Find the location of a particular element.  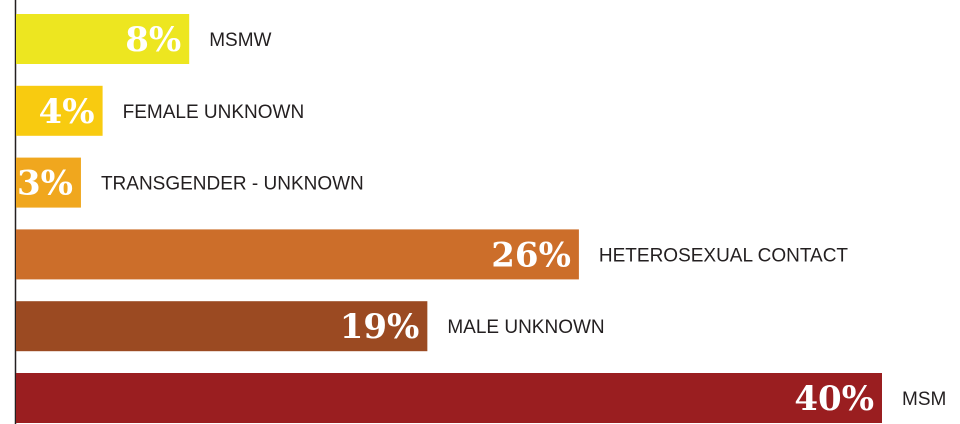

bar-value-label: 26% is located at coordinates (531, 255).